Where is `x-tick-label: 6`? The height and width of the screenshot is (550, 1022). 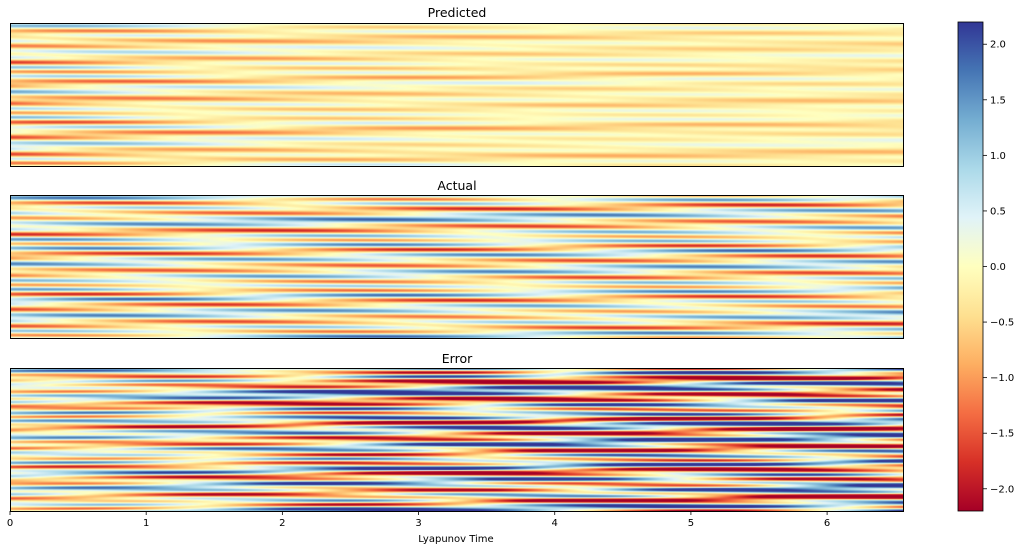 x-tick-label: 6 is located at coordinates (827, 523).